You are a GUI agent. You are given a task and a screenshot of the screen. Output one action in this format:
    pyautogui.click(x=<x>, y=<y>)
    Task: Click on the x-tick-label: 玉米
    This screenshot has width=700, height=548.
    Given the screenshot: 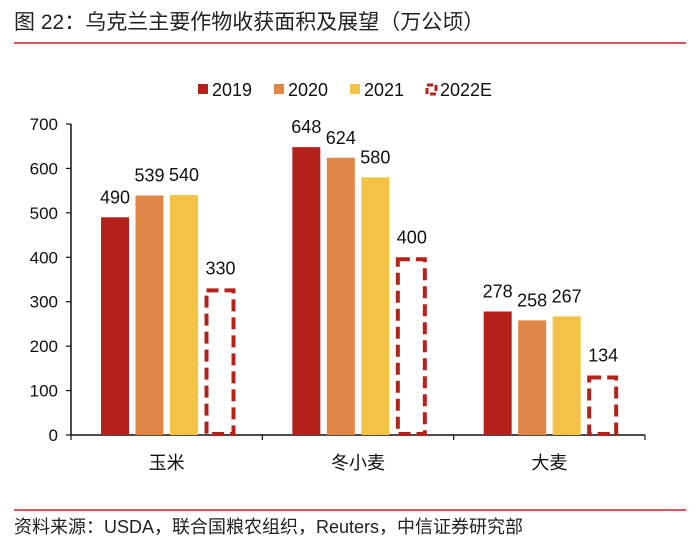 What is the action you would take?
    pyautogui.click(x=167, y=463)
    